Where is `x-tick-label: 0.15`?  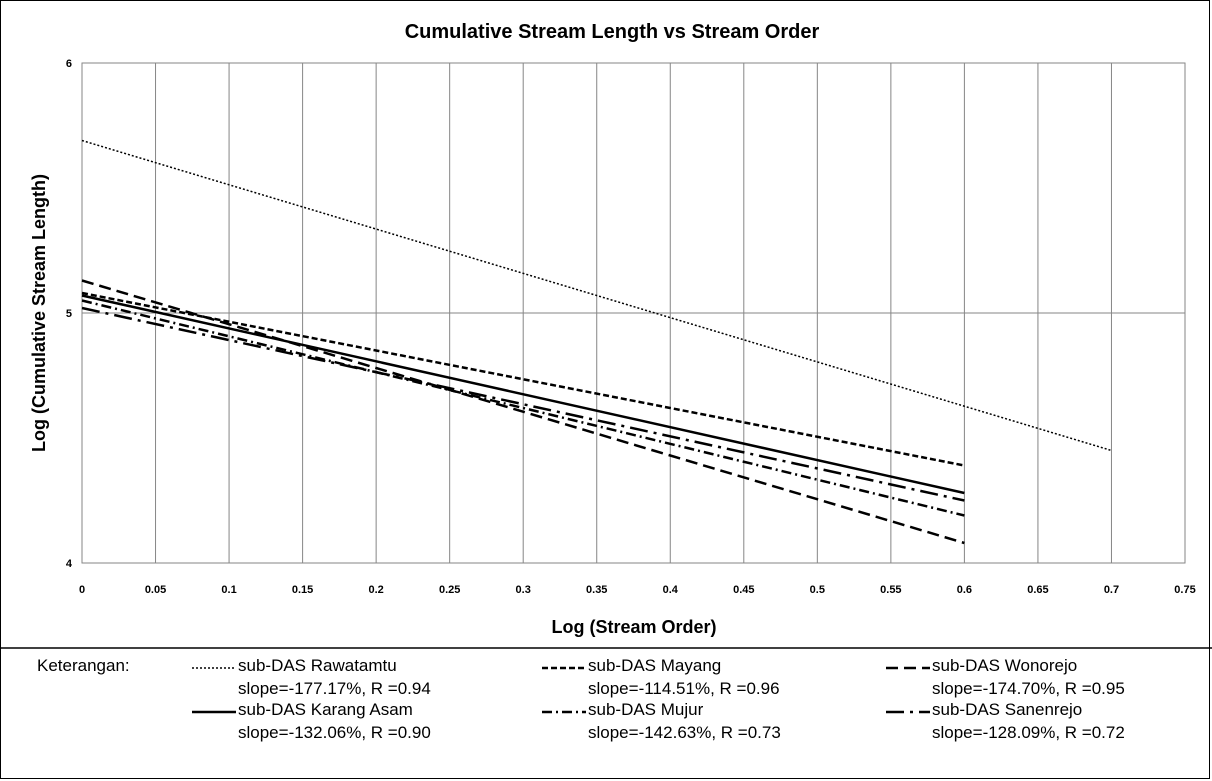 x-tick-label: 0.15 is located at coordinates (302, 590).